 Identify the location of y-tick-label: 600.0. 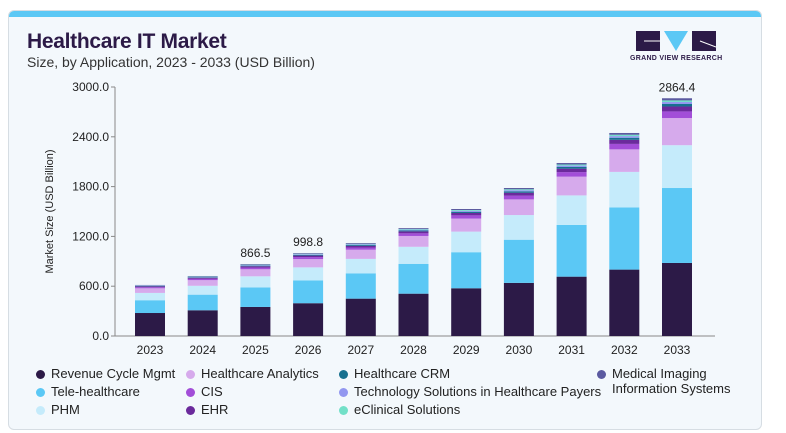
(94, 286).